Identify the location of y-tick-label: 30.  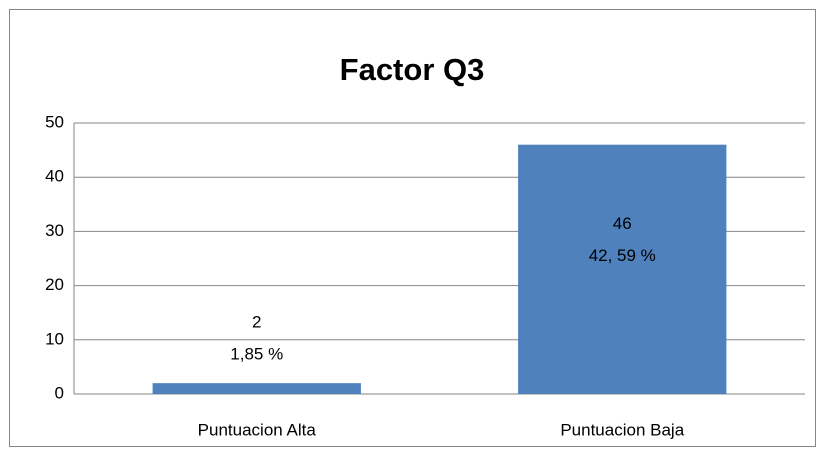
(54, 230).